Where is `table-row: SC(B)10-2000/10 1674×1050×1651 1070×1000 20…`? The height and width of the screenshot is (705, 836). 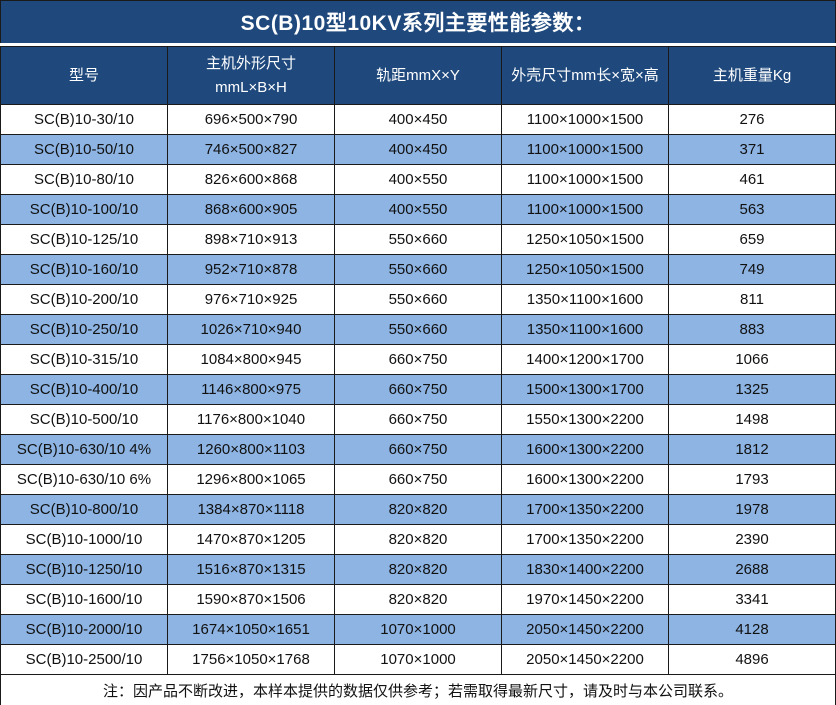 table-row: SC(B)10-2000/10 1674×1050×1651 1070×1000 20… is located at coordinates (418, 629).